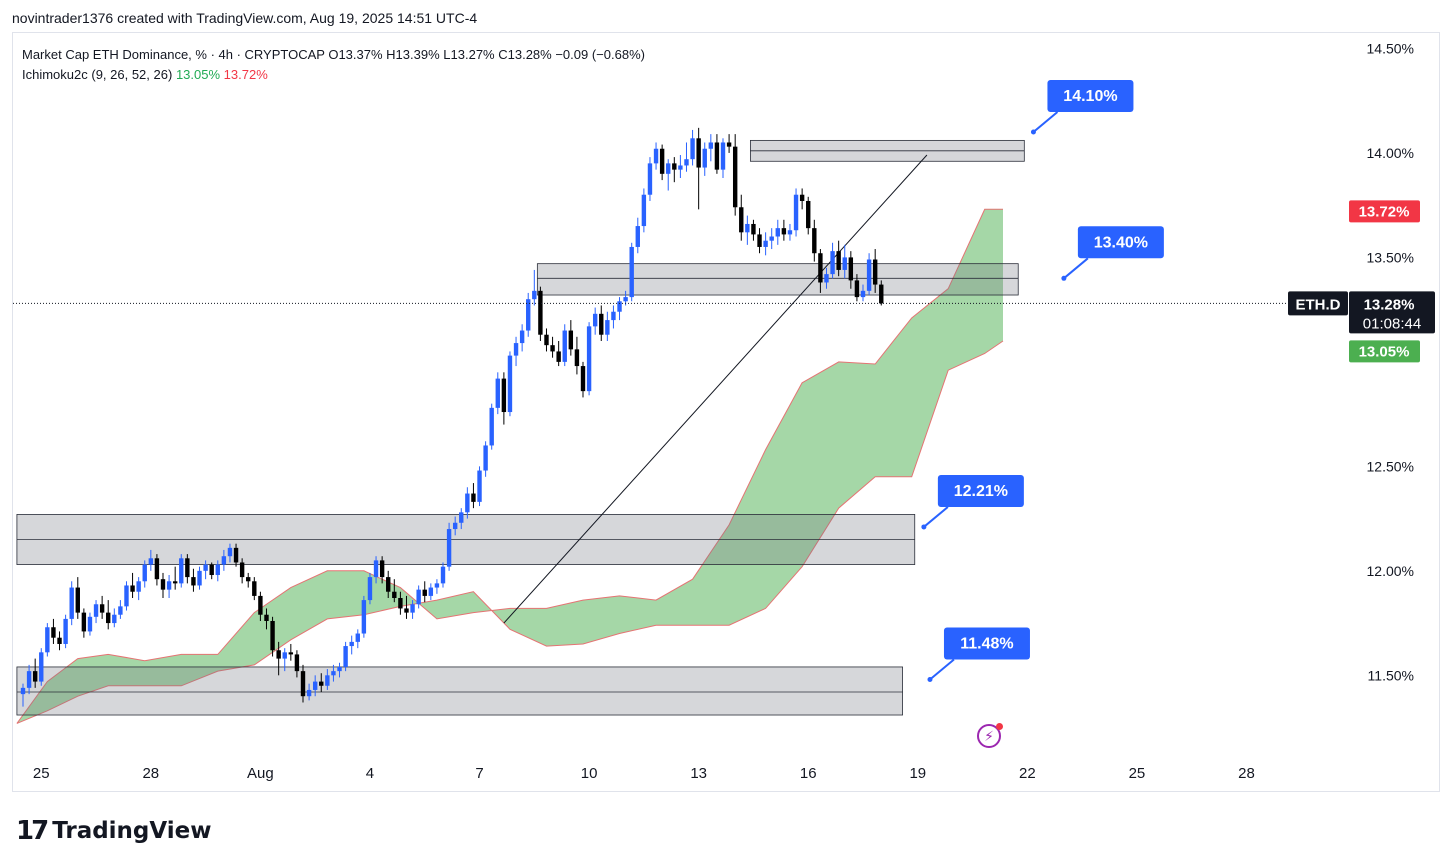 This screenshot has height=868, width=1453. What do you see at coordinates (1392, 323) in the screenshot?
I see `countdown-label: 01:08:44` at bounding box center [1392, 323].